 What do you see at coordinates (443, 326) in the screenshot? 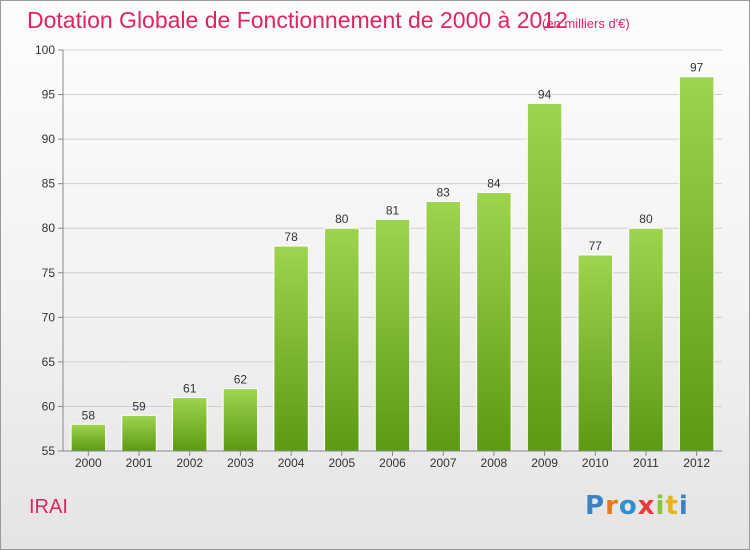
I see `bar-2007` at bounding box center [443, 326].